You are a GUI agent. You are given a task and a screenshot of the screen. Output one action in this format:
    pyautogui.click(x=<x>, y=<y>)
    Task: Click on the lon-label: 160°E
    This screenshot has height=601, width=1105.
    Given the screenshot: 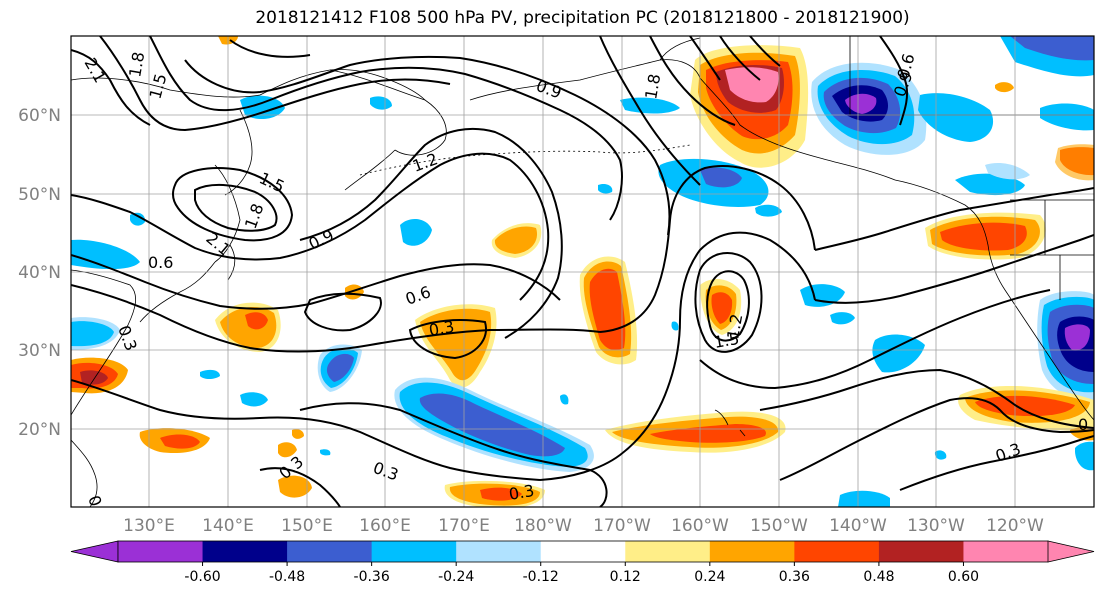 What is the action you would take?
    pyautogui.click(x=385, y=526)
    